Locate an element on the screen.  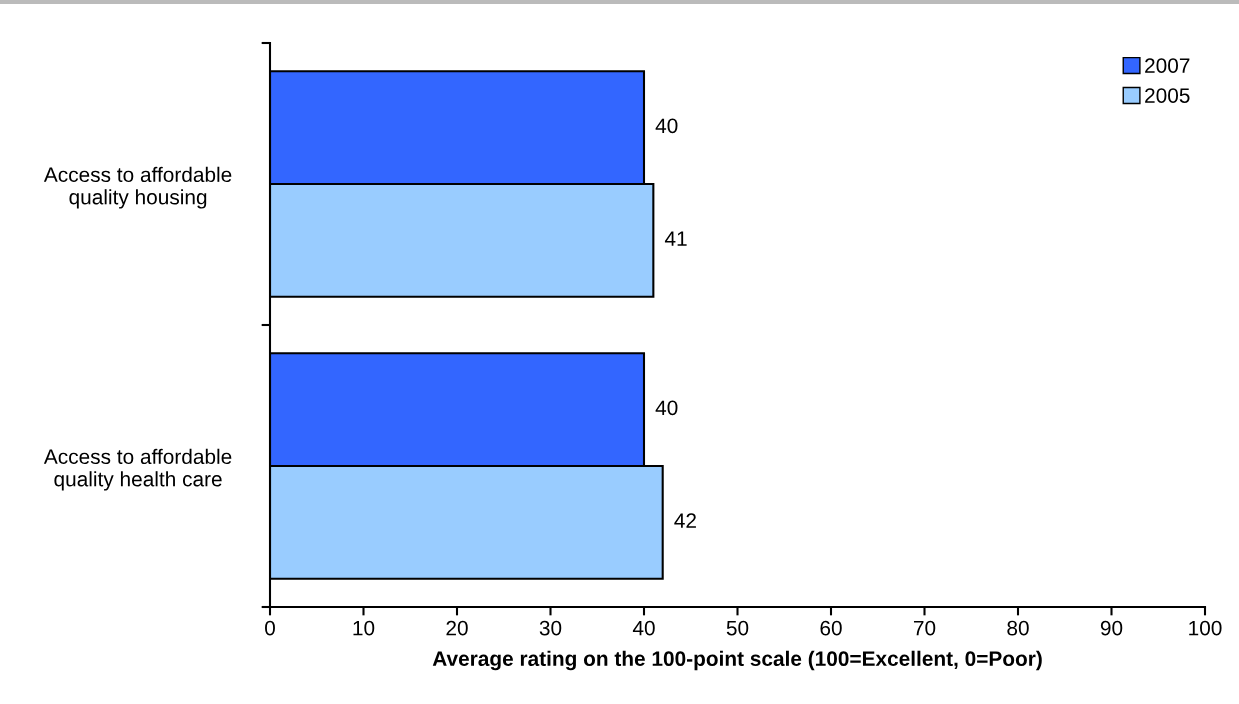
x-tick-label: 80 is located at coordinates (1018, 628).